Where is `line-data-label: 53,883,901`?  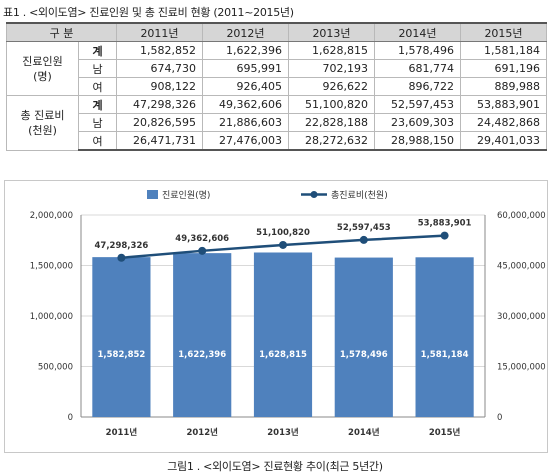
line-data-label: 53,883,901 is located at coordinates (445, 224).